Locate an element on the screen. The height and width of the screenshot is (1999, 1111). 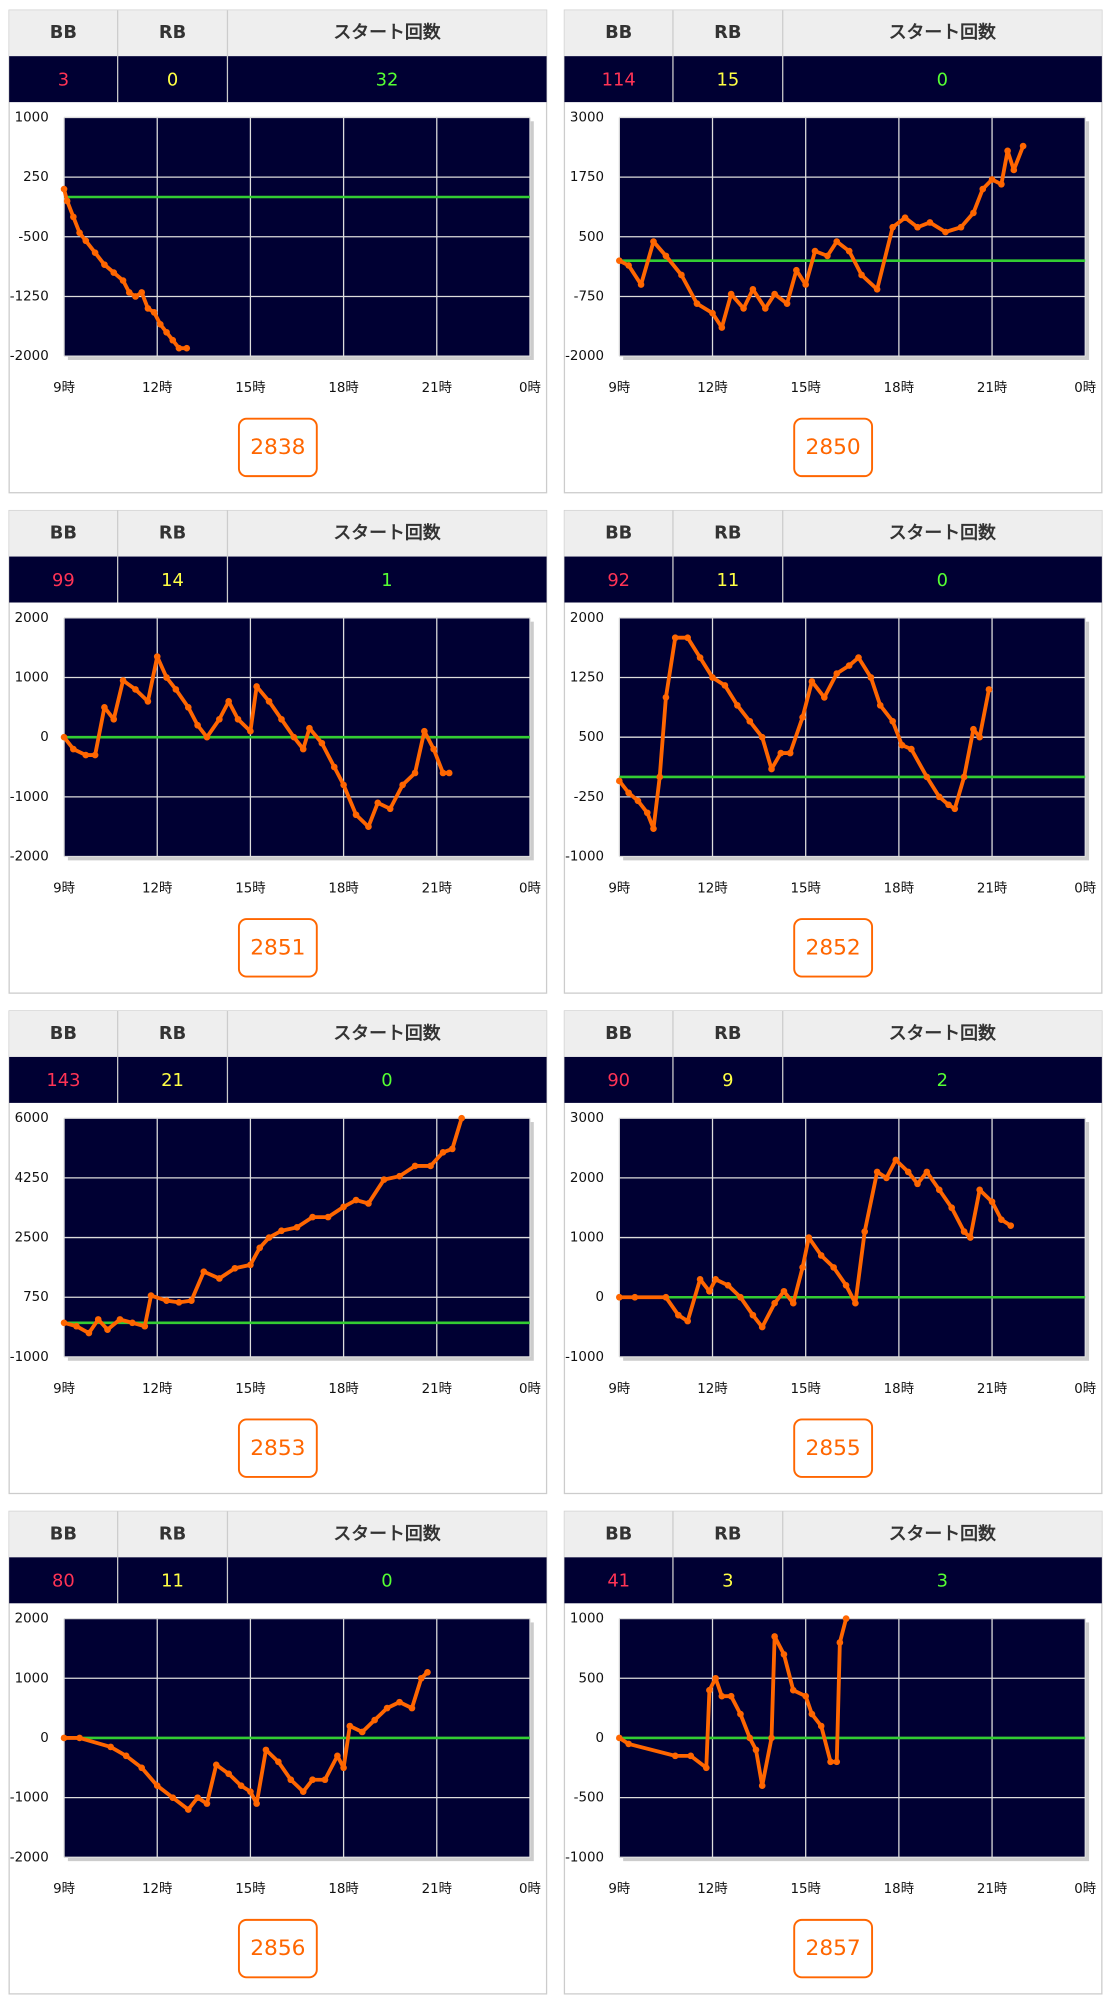
y-tick-label: 2000 is located at coordinates (32, 1619).